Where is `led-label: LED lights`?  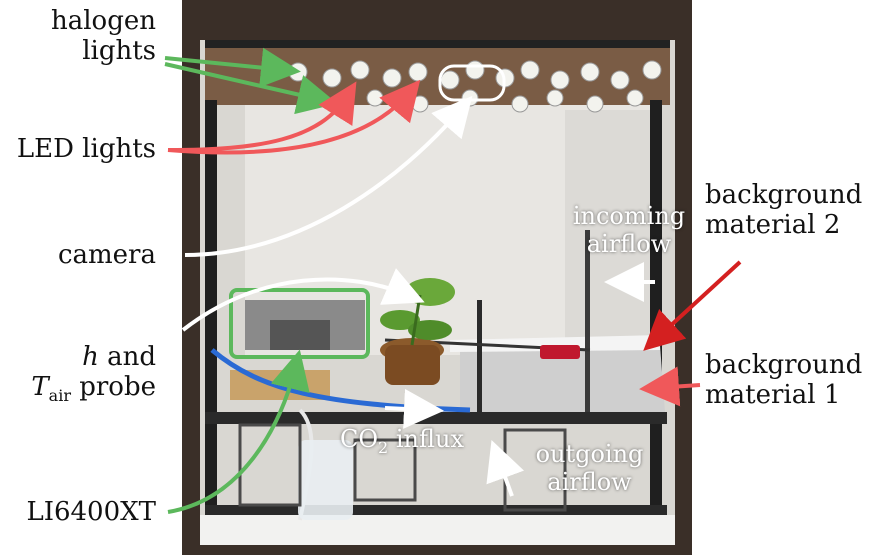
led-label: LED lights is located at coordinates (86, 149).